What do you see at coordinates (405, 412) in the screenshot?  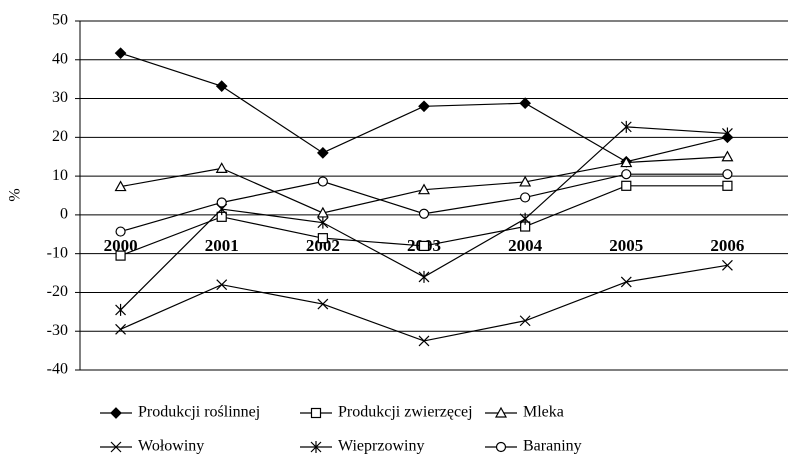 I see `legend-label: Produkcji zwierzęcej` at bounding box center [405, 412].